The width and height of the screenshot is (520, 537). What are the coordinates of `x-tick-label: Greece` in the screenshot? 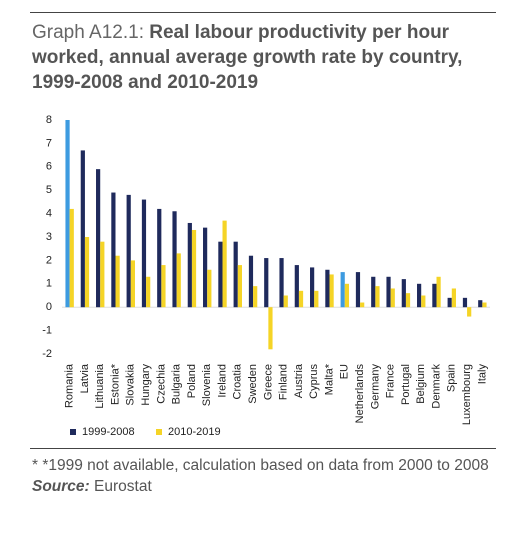 It's located at (268, 382).